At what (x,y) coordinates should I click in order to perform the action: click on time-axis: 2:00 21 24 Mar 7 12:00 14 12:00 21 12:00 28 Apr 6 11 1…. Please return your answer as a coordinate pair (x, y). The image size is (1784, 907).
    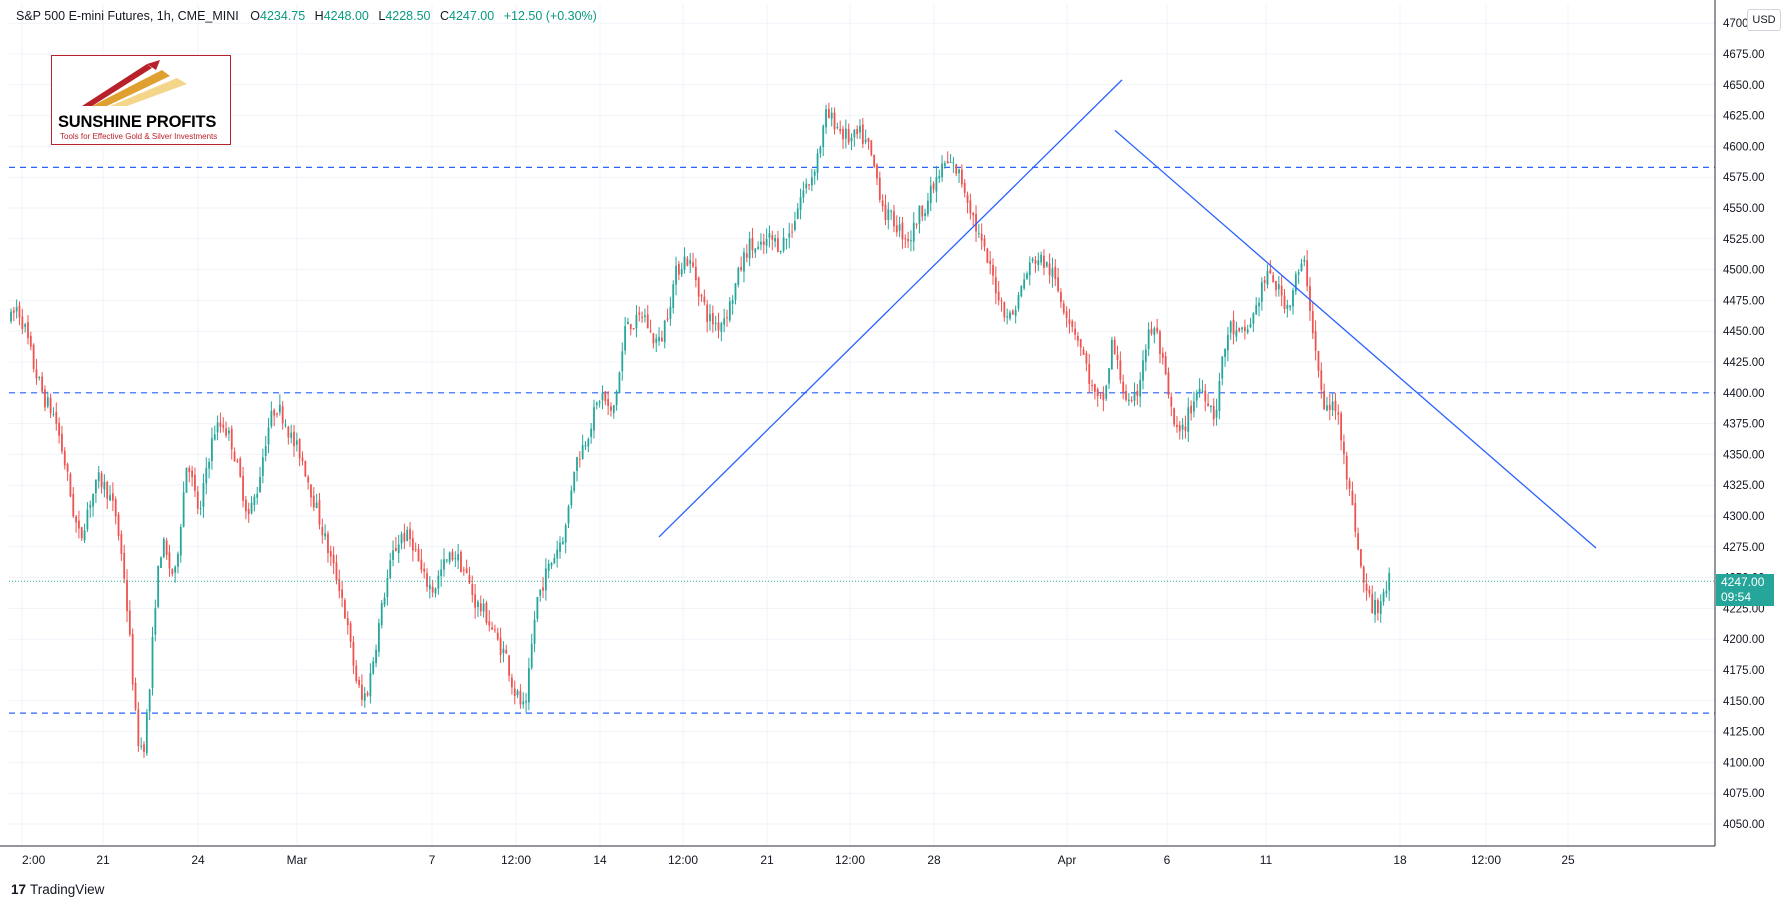
    Looking at the image, I should click on (857, 856).